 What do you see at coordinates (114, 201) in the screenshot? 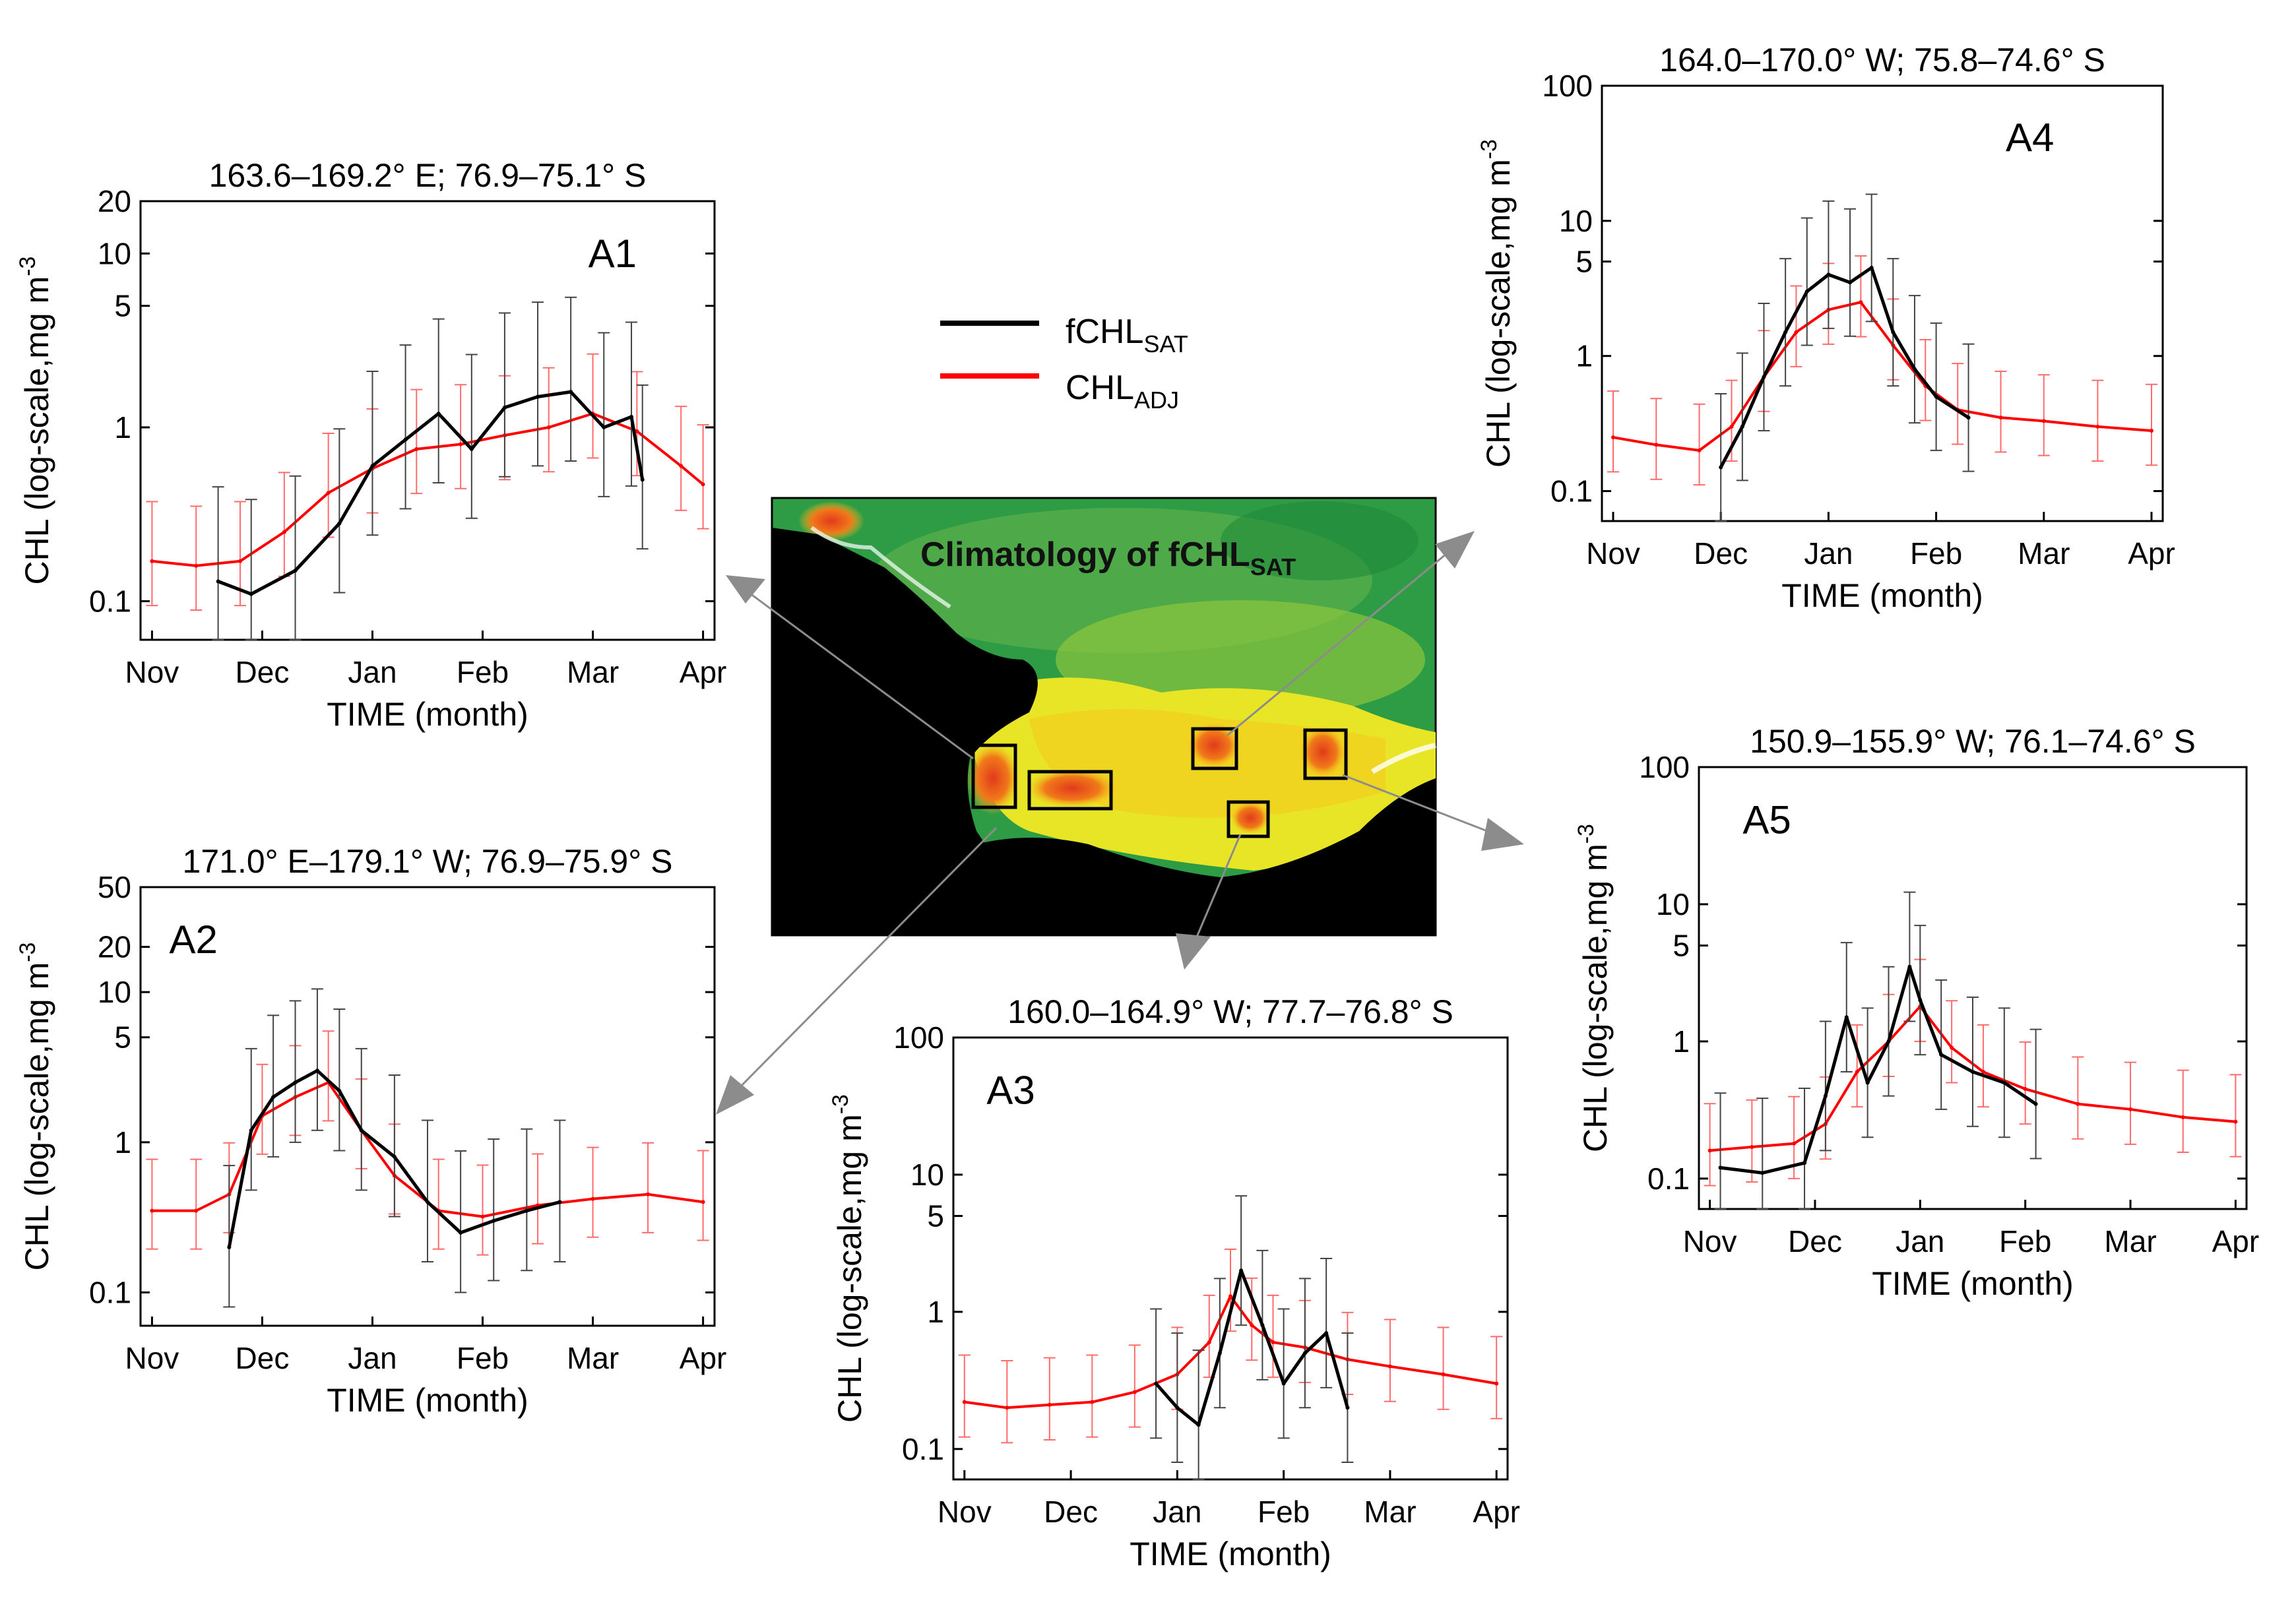
I see `y-tick-label: 20` at bounding box center [114, 201].